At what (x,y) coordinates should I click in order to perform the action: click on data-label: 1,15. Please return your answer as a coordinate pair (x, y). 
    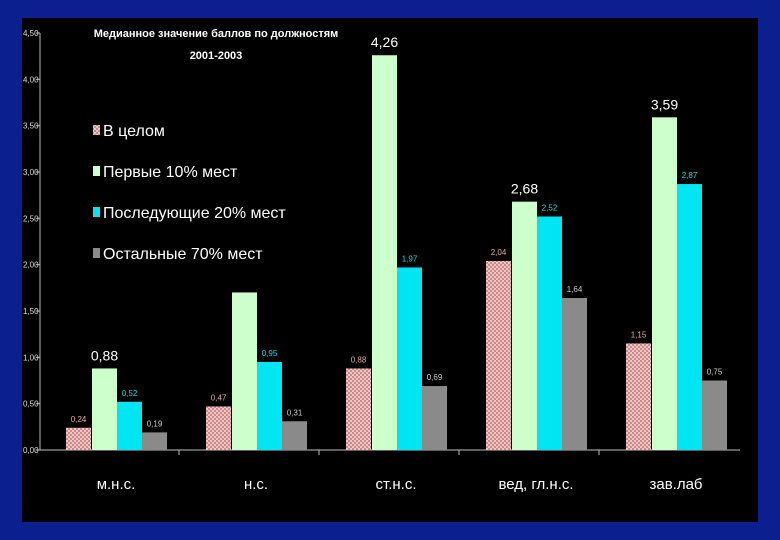
    Looking at the image, I should click on (639, 334).